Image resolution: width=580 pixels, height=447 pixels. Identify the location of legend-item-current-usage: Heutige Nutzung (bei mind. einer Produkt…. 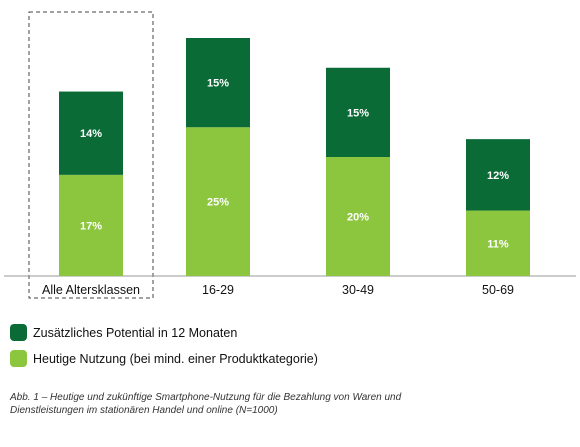
(164, 358).